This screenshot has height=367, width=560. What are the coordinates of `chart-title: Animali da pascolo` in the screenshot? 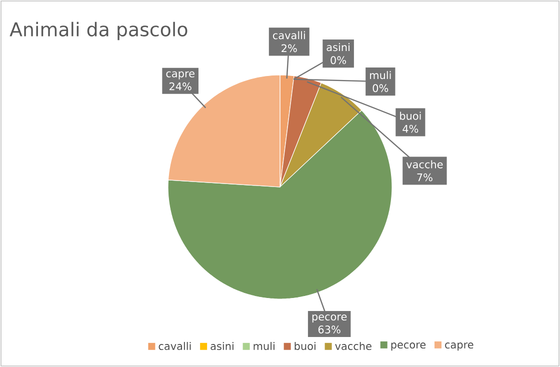 It's located at (99, 31).